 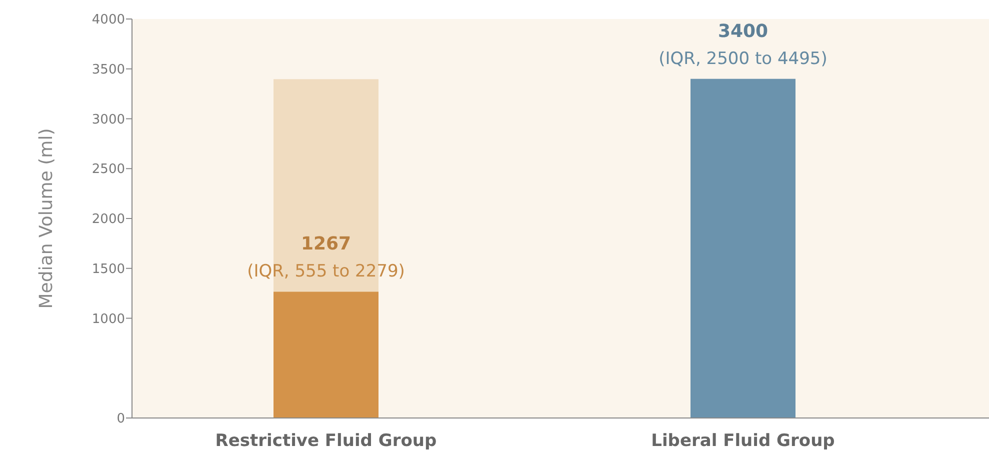 I want to click on data-label: 3400, so click(x=743, y=31).